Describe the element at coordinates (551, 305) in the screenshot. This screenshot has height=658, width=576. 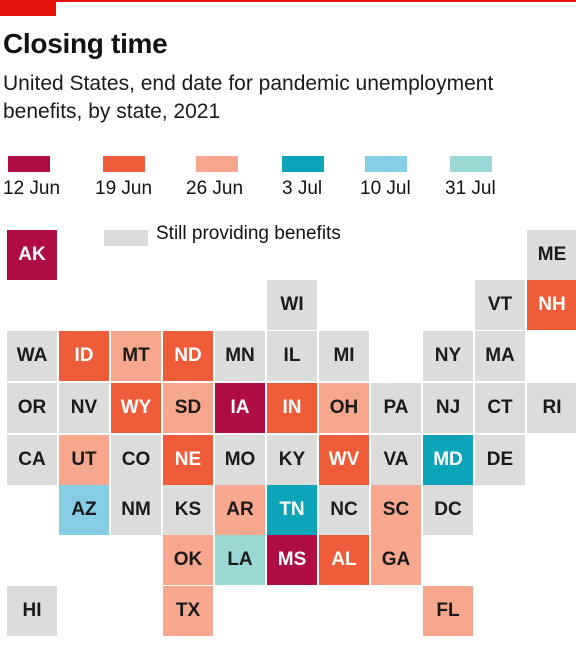
I see `state-tile-nh: NH` at that location.